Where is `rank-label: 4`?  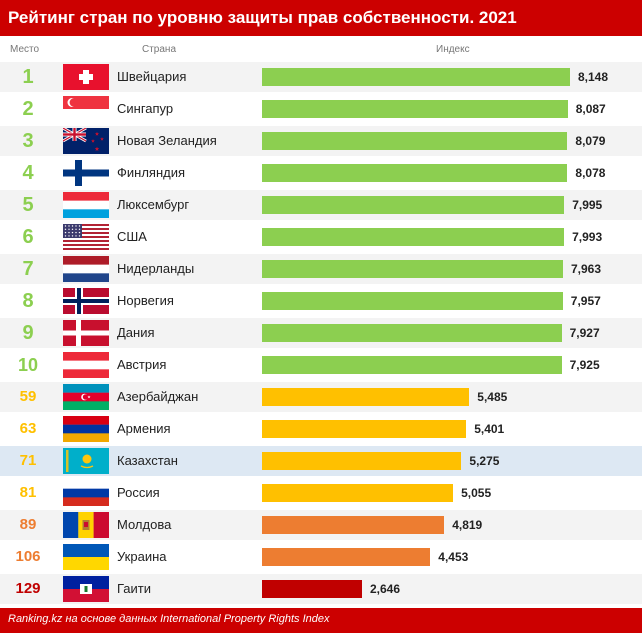 rank-label: 4 is located at coordinates (28, 173).